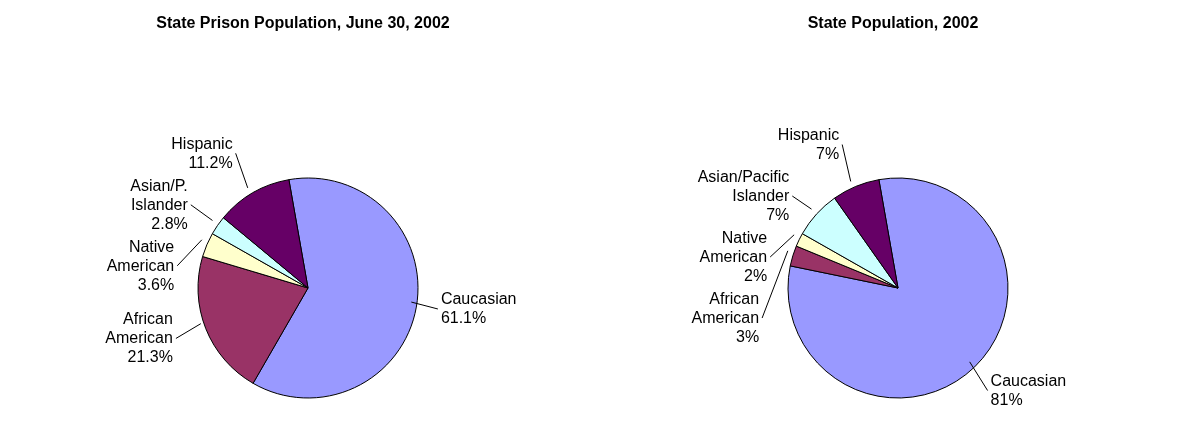 The width and height of the screenshot is (1198, 443). What do you see at coordinates (169, 223) in the screenshot?
I see `data-label: 2.8%` at bounding box center [169, 223].